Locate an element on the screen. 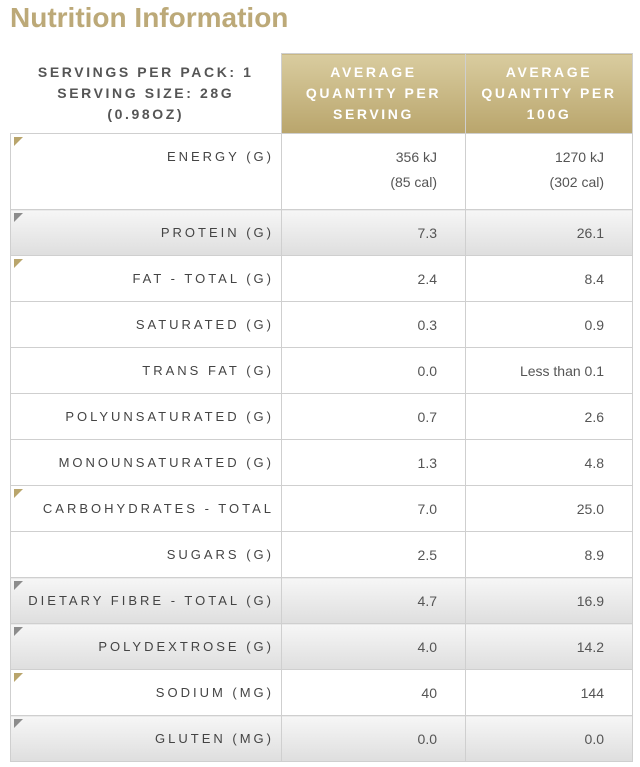 The width and height of the screenshot is (640, 767). nutrient-value: 7.0 is located at coordinates (373, 508).